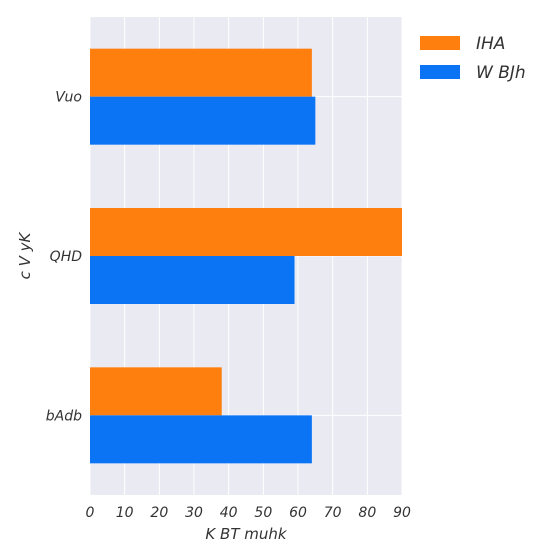 The image size is (560, 560). I want to click on x-tick-label: 50, so click(263, 513).